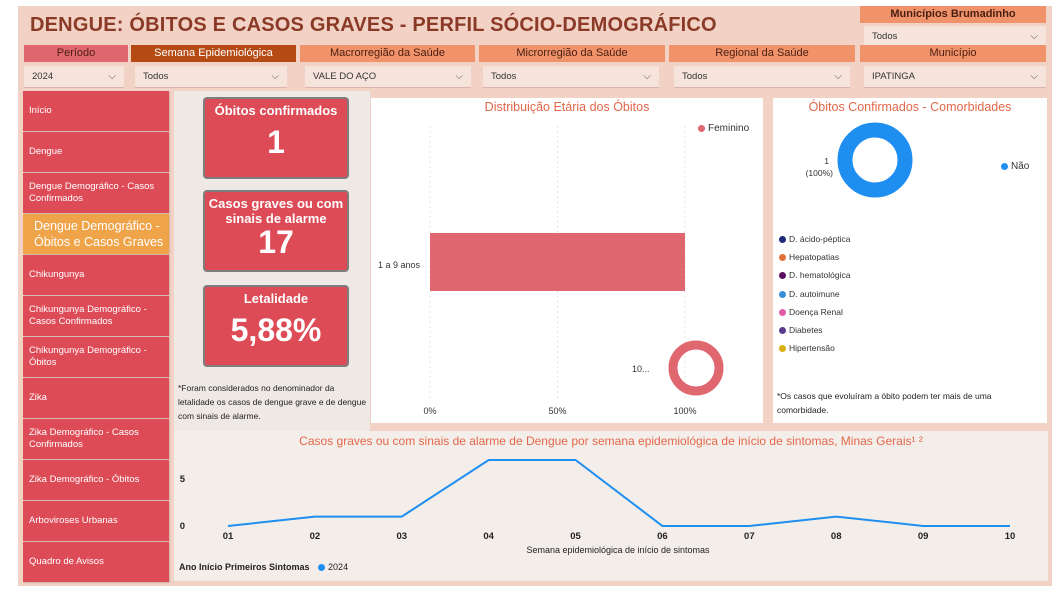 The width and height of the screenshot is (1063, 590). Describe the element at coordinates (618, 493) in the screenshot. I see `weekly-series-2024-line` at that location.